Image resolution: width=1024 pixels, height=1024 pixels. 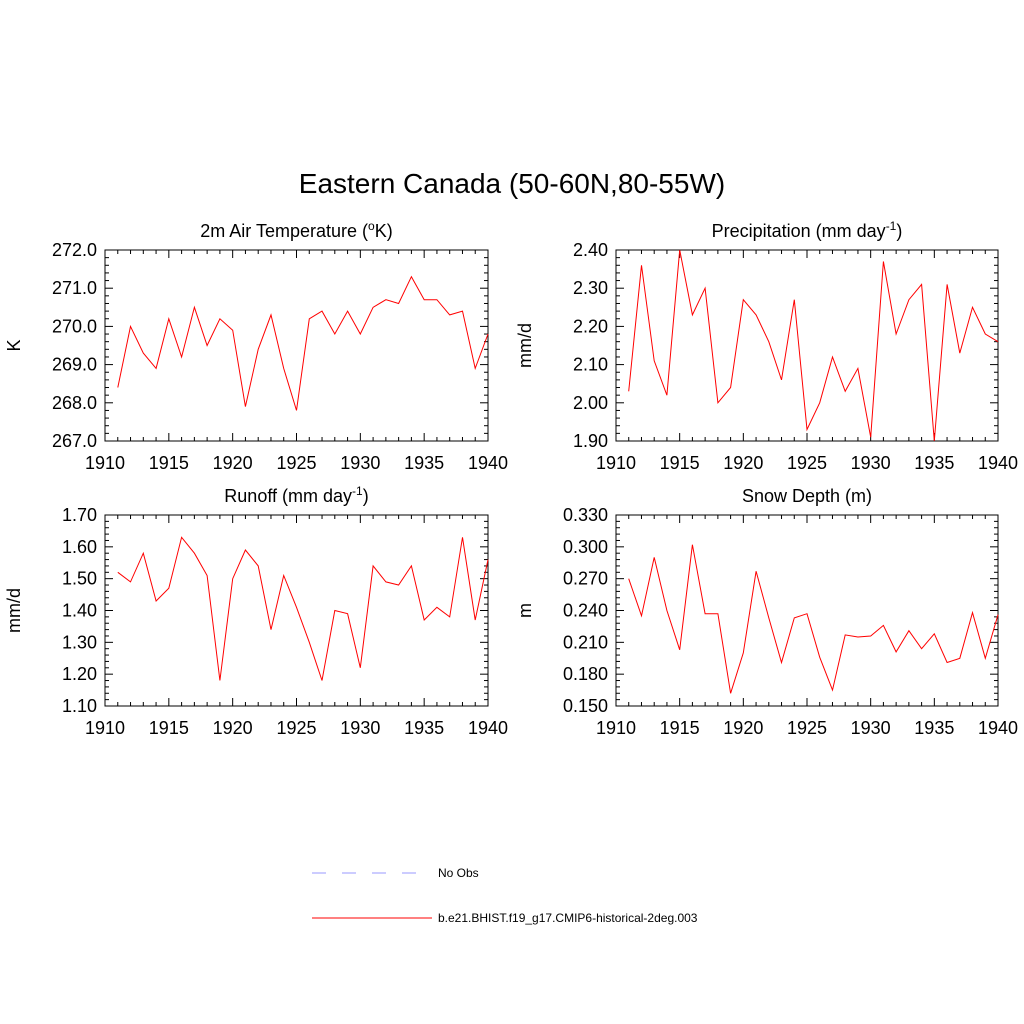 What do you see at coordinates (585, 515) in the screenshot?
I see `y-tick-label: 0.330` at bounding box center [585, 515].